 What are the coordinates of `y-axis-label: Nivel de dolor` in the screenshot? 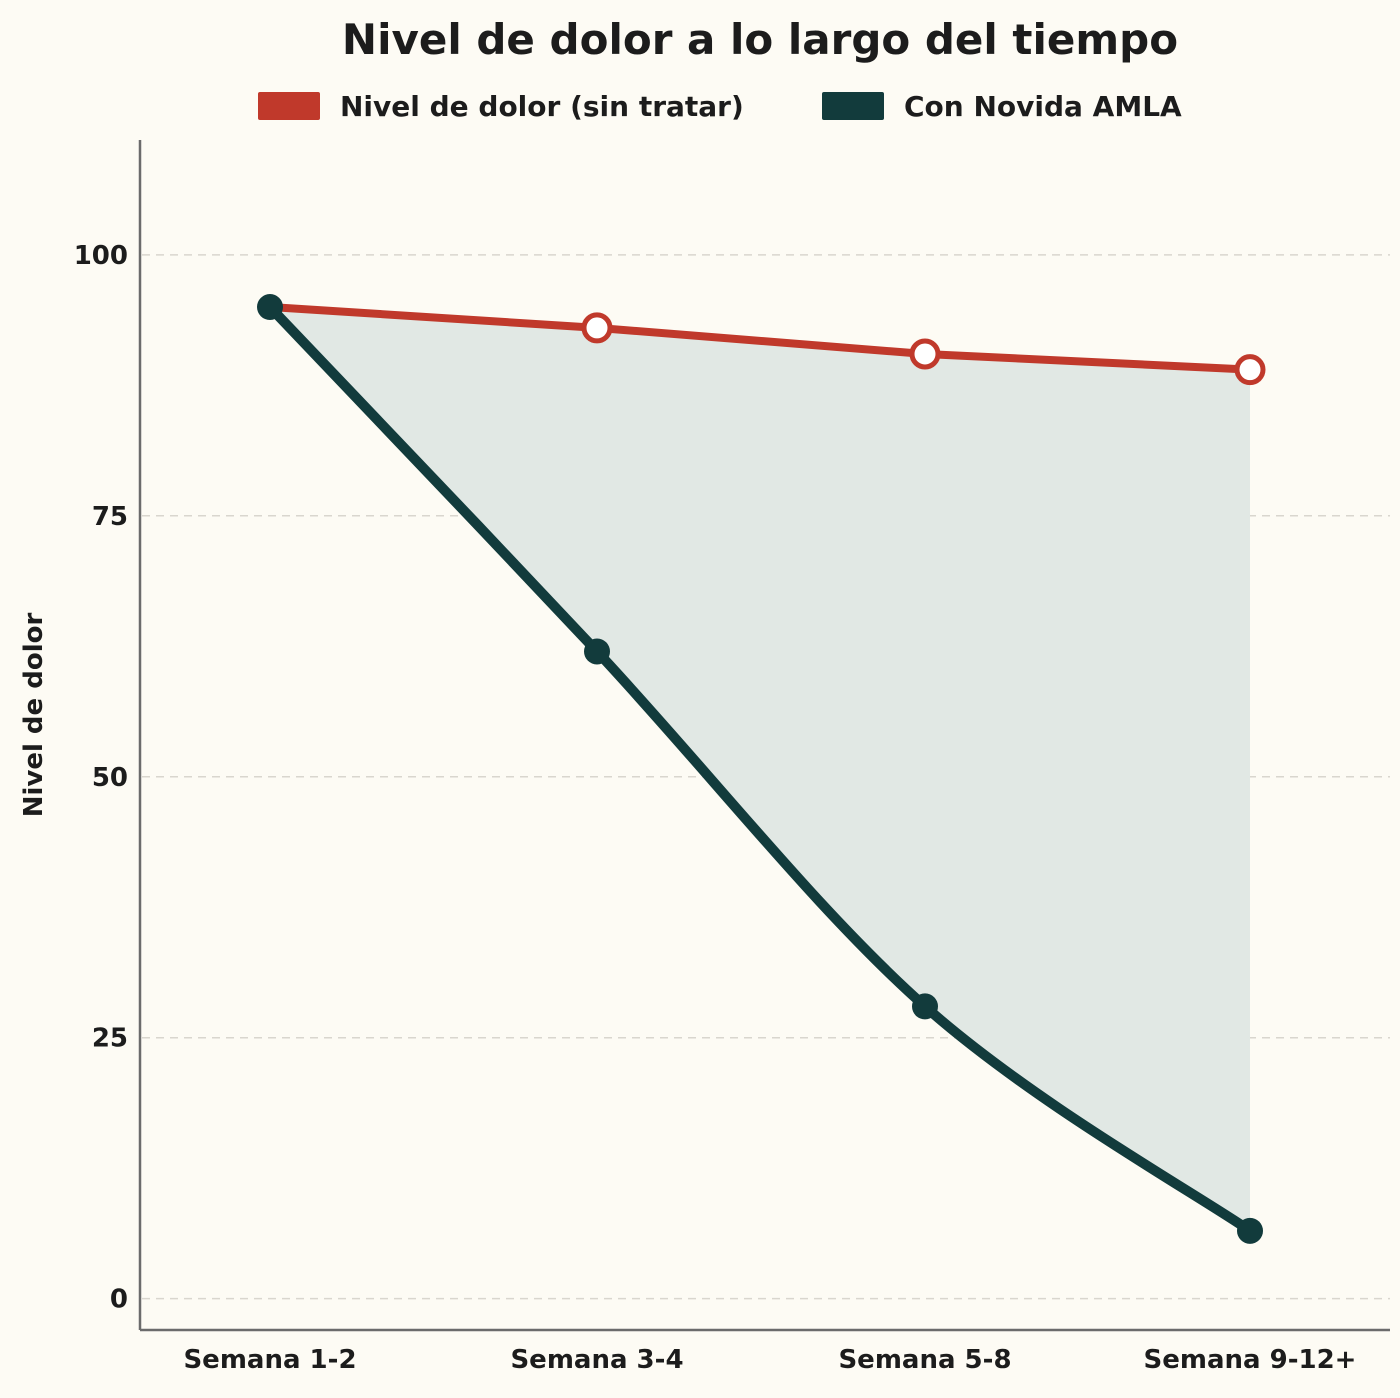 It's located at (34, 715).